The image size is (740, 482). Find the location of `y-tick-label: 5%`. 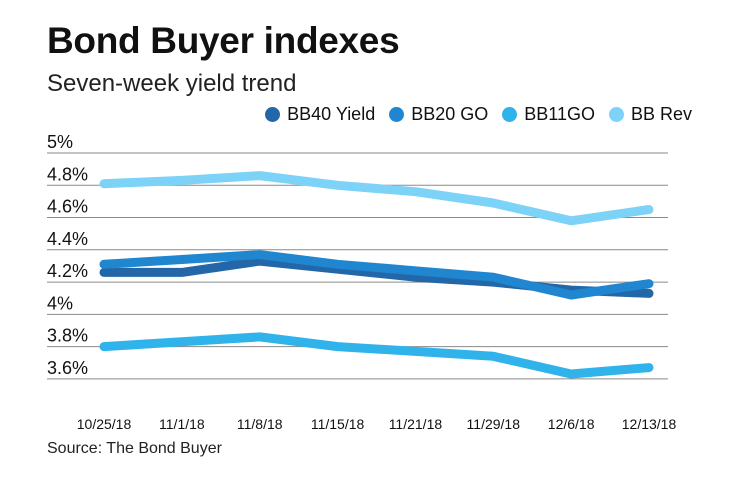

y-tick-label: 5% is located at coordinates (60, 142).